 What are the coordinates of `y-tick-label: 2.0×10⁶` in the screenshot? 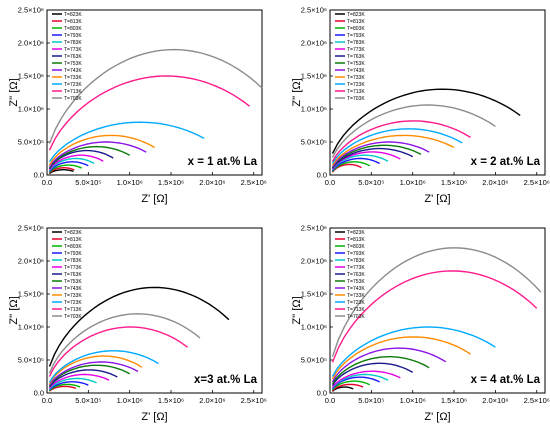 It's located at (31, 261).